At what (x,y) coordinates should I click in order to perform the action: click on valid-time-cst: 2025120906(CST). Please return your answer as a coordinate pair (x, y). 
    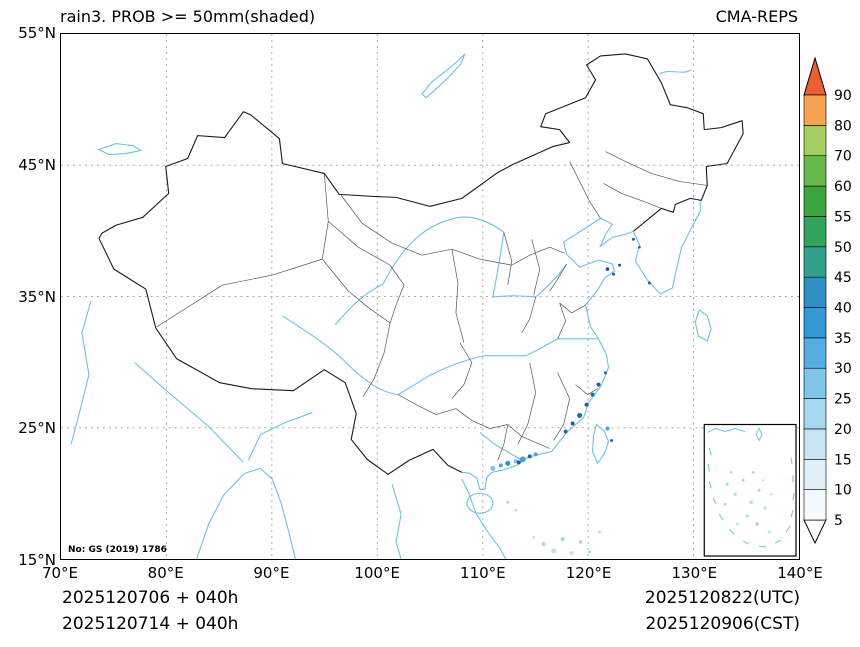
    Looking at the image, I should click on (722, 624).